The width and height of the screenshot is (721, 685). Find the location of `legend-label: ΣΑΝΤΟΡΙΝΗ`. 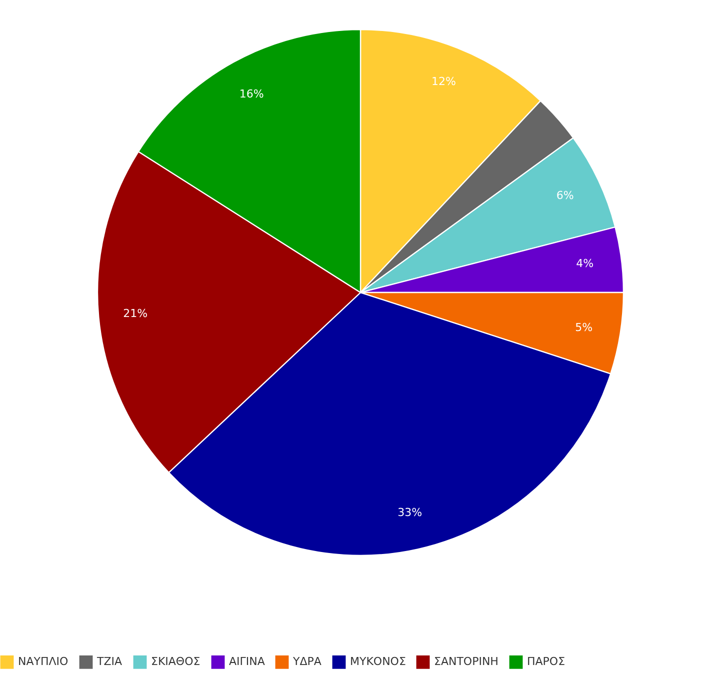

legend-label: ΣΑΝΤΟΡΙΝΗ is located at coordinates (466, 661).